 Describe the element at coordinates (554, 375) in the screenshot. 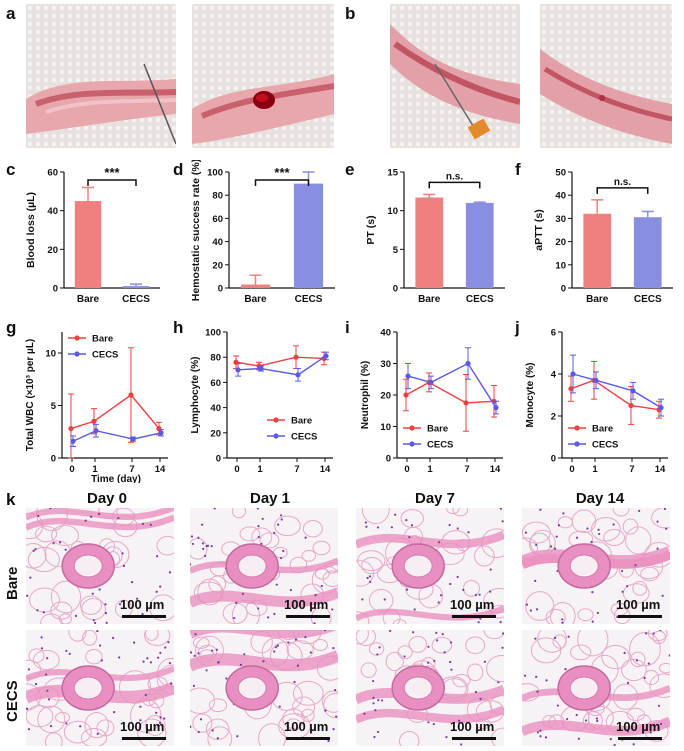

I see `y-tick-label: 4` at that location.